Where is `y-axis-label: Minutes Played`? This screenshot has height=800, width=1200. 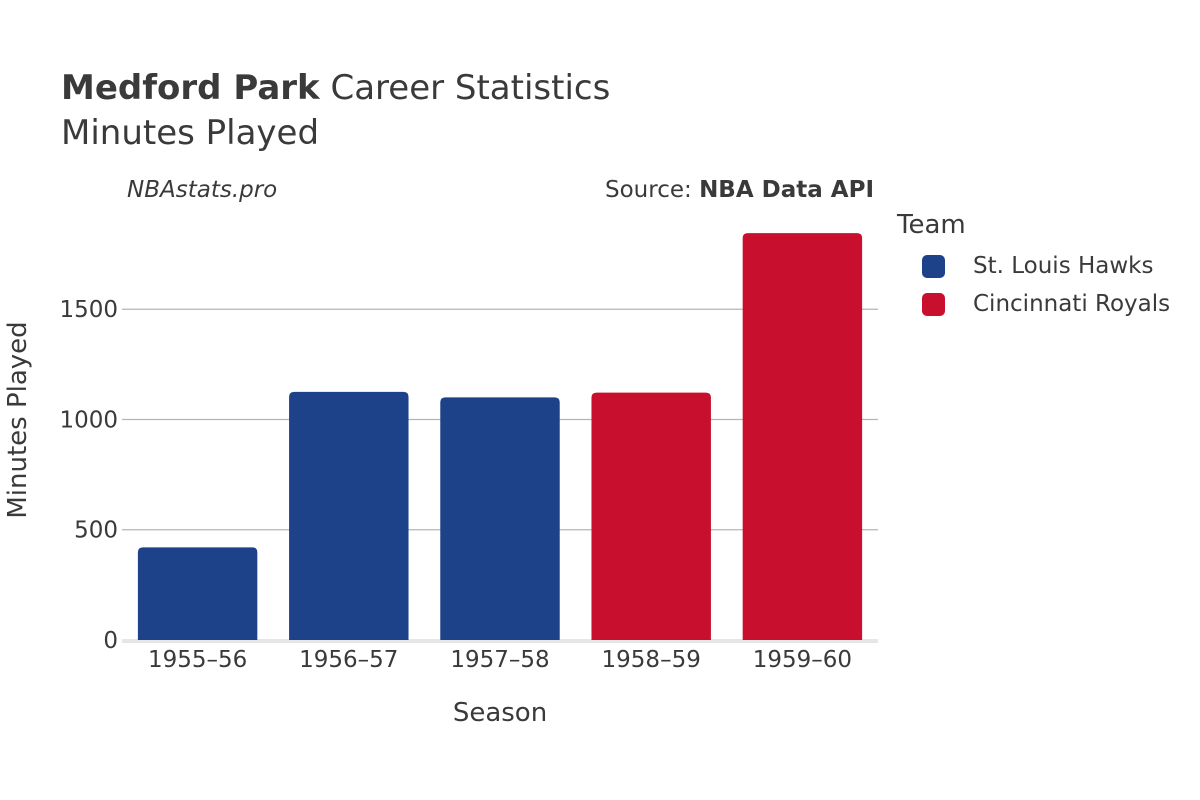 y-axis-label: Minutes Played is located at coordinates (18, 419).